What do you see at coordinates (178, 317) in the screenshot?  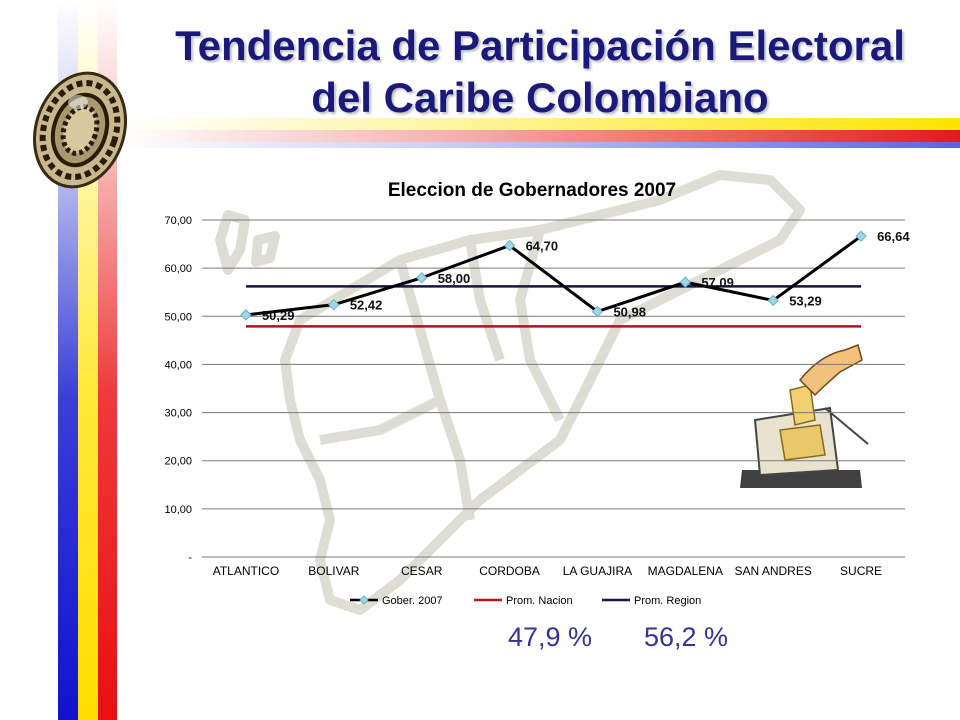 I see `y-tick-label: 50,00` at bounding box center [178, 317].